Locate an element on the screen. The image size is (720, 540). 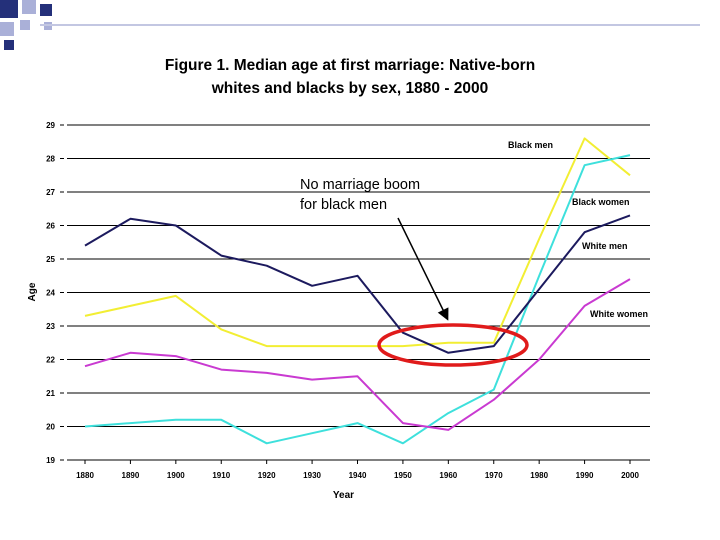
y-tick-label: 27 is located at coordinates (50, 192).